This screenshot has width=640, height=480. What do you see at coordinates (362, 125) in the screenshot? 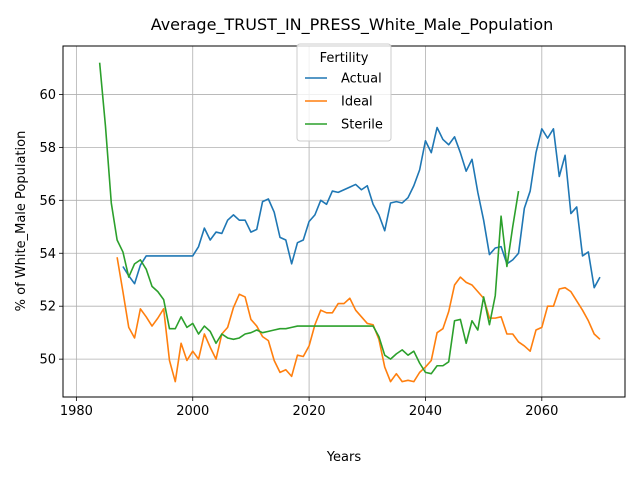
I see `legend-label-sterile: Sterile` at bounding box center [362, 125].